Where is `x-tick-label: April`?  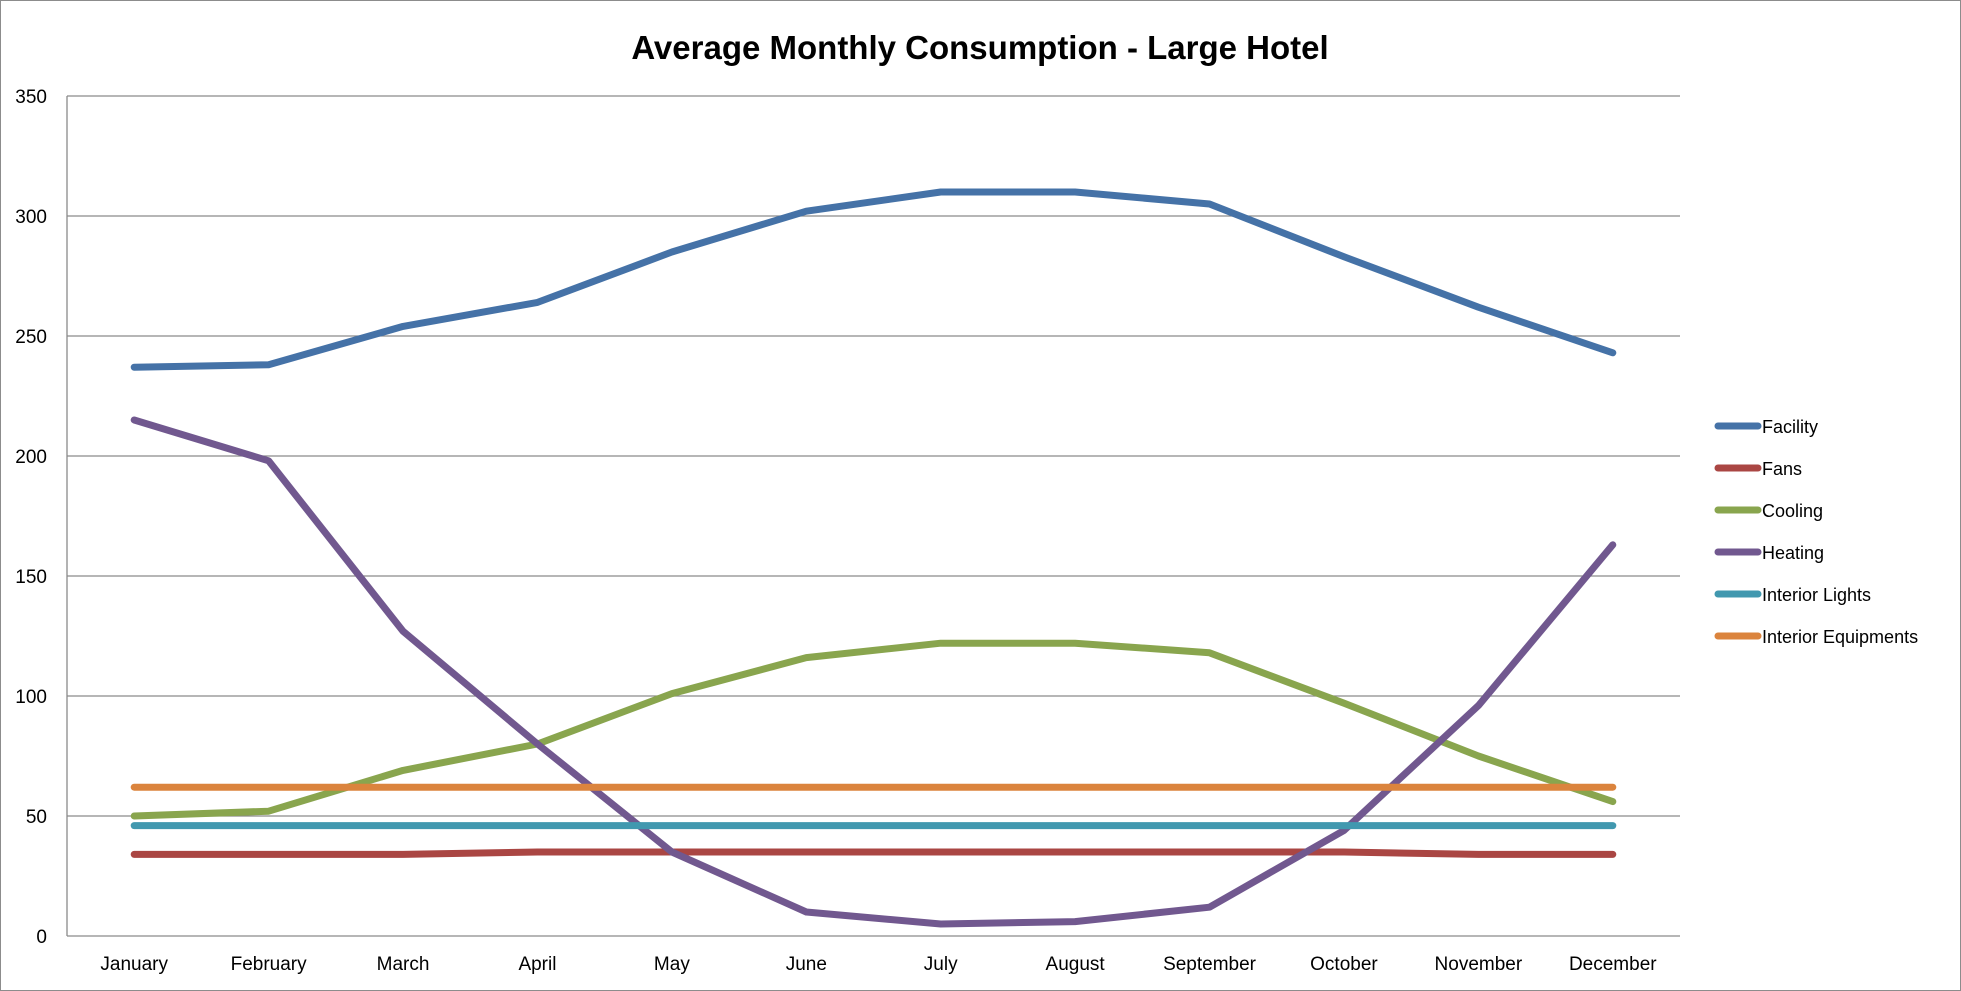 x-tick-label: April is located at coordinates (537, 964).